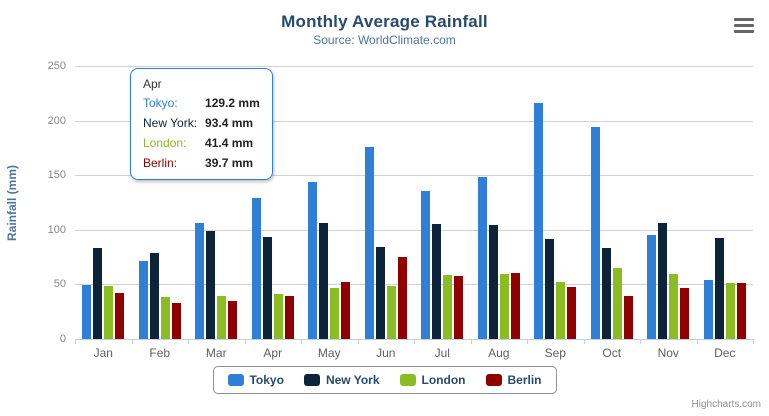 The height and width of the screenshot is (416, 769). What do you see at coordinates (341, 380) in the screenshot?
I see `legend-item-new-york: New York` at bounding box center [341, 380].